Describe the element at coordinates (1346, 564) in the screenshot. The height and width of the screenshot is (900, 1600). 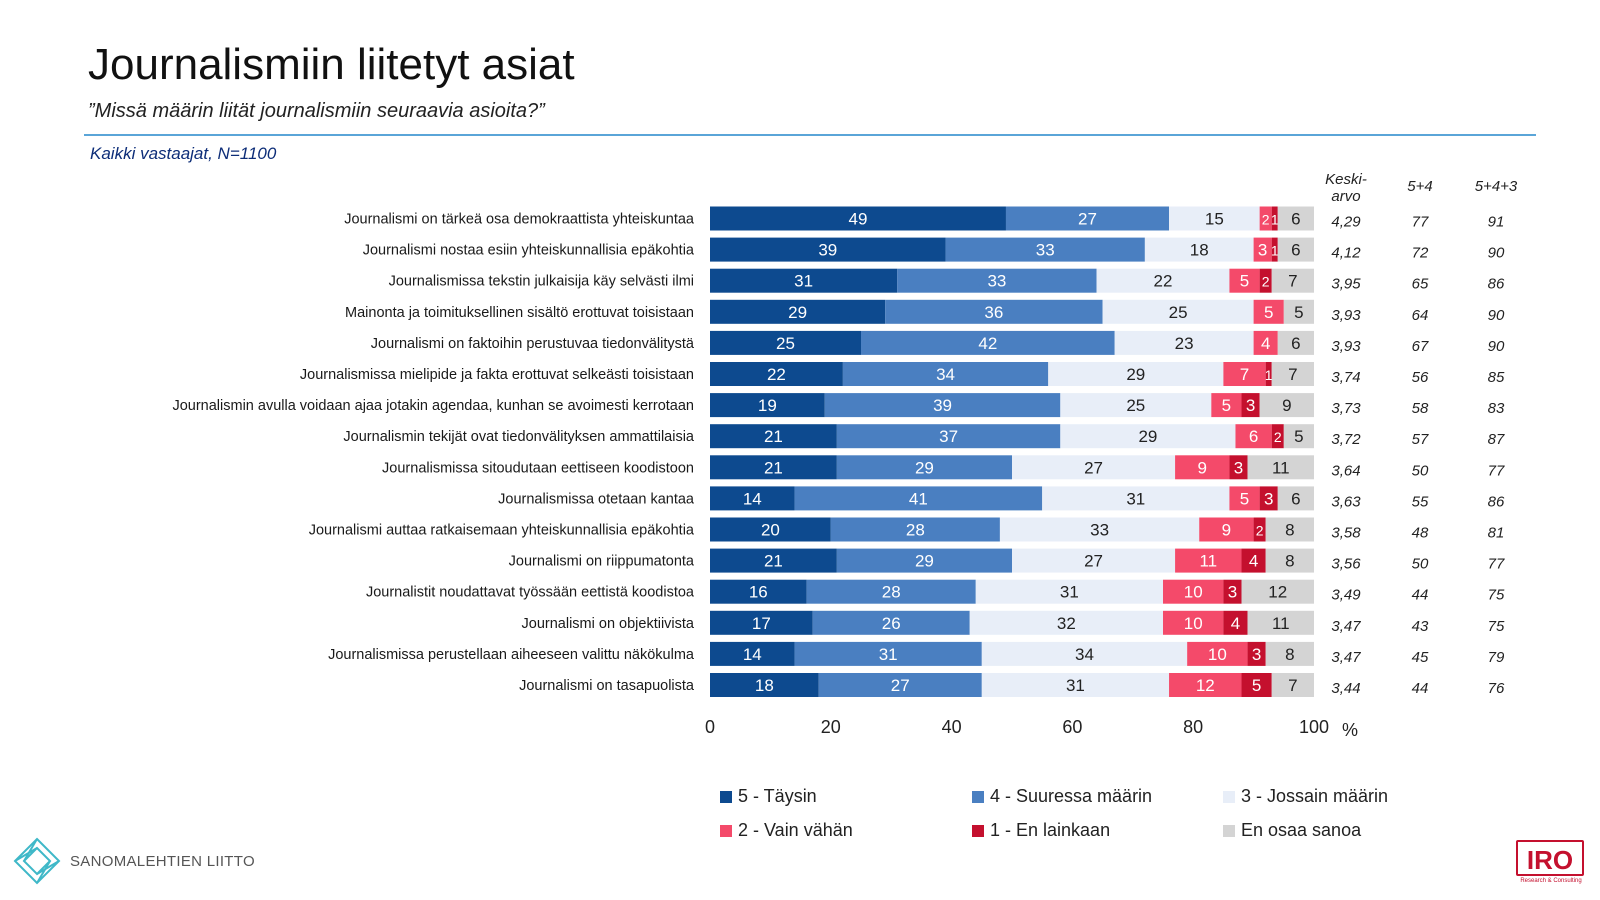
I see `mean-value: 3,56` at that location.